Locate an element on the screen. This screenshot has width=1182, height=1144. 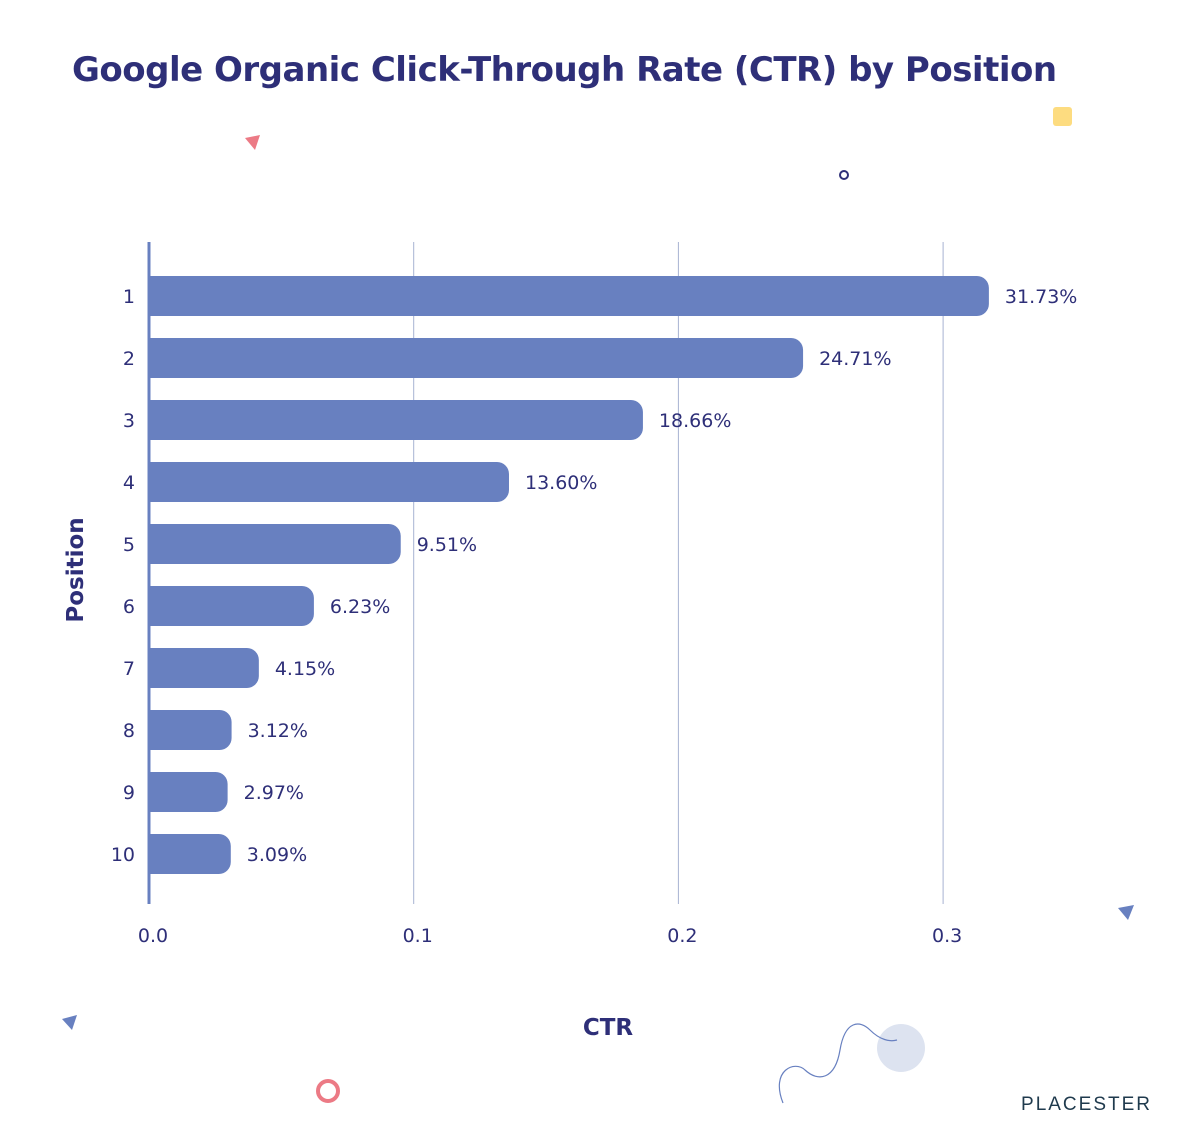
data-label: 6.23% is located at coordinates (360, 607).